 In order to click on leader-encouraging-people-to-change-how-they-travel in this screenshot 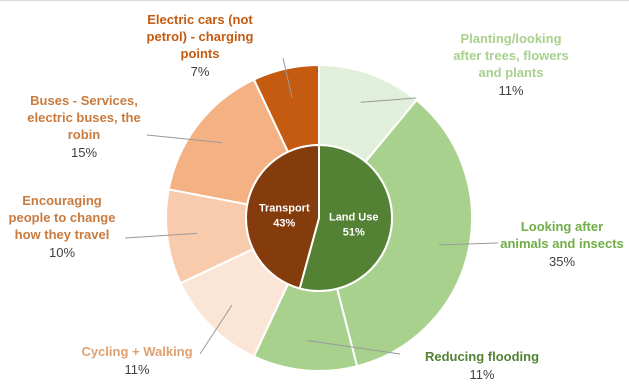, I will do `click(161, 235)`.